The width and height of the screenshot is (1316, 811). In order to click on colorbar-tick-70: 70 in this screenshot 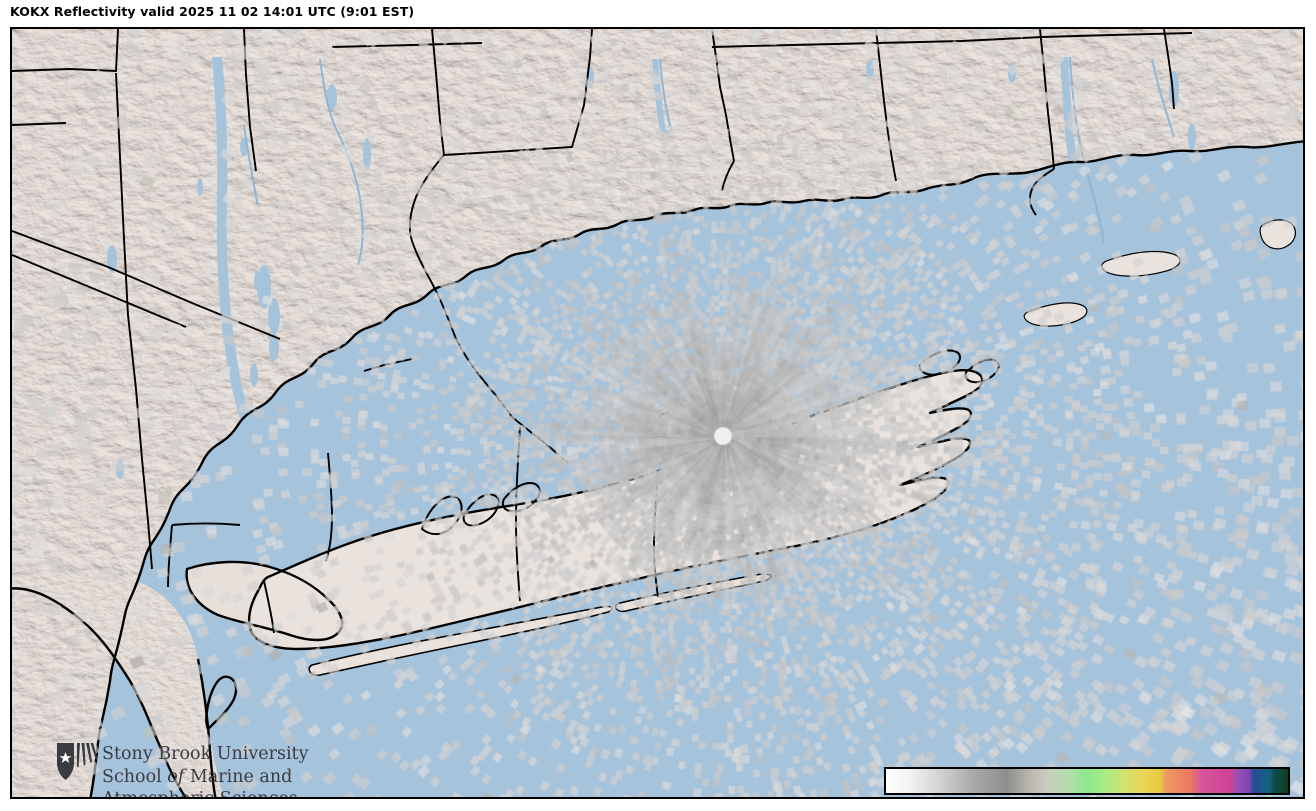, I will do `click(1252, 796)`.